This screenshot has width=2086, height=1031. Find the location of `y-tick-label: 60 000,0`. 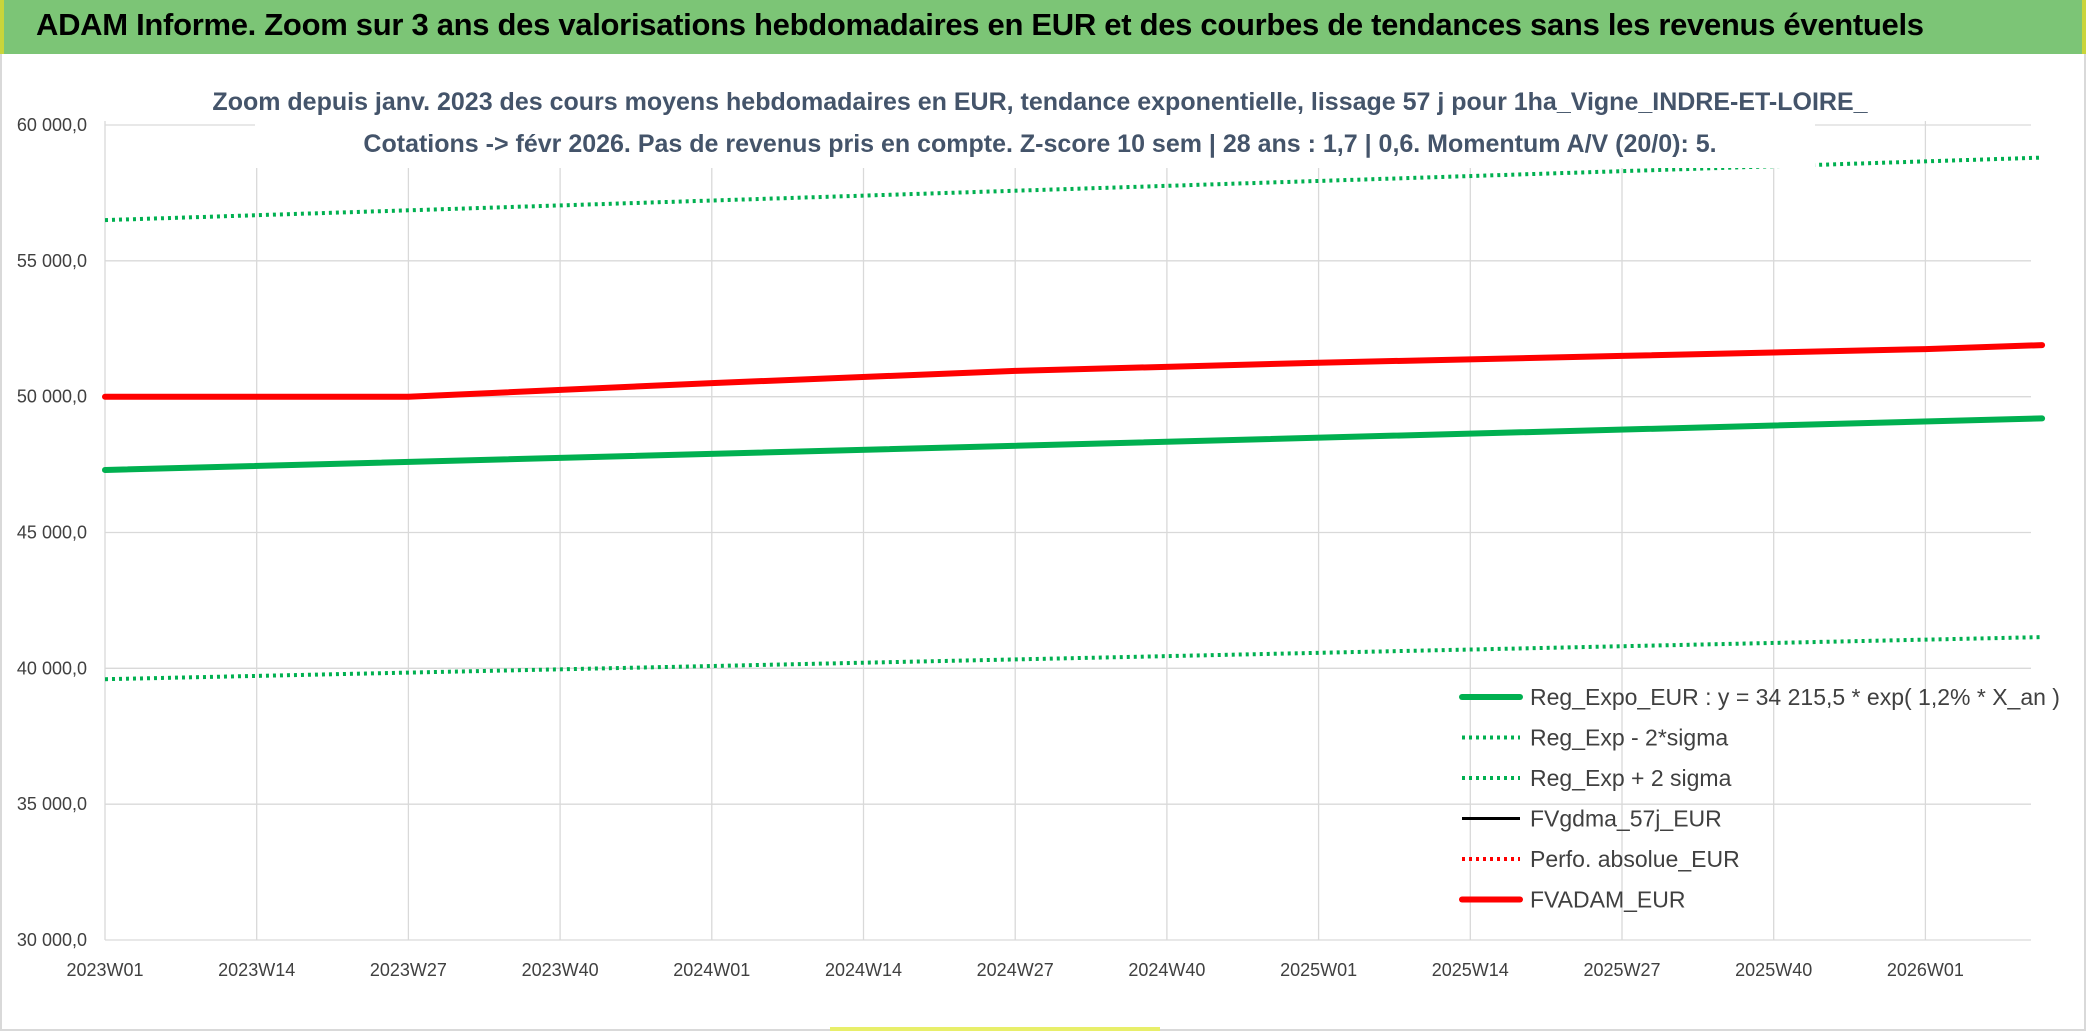

y-tick-label: 60 000,0 is located at coordinates (52, 125).